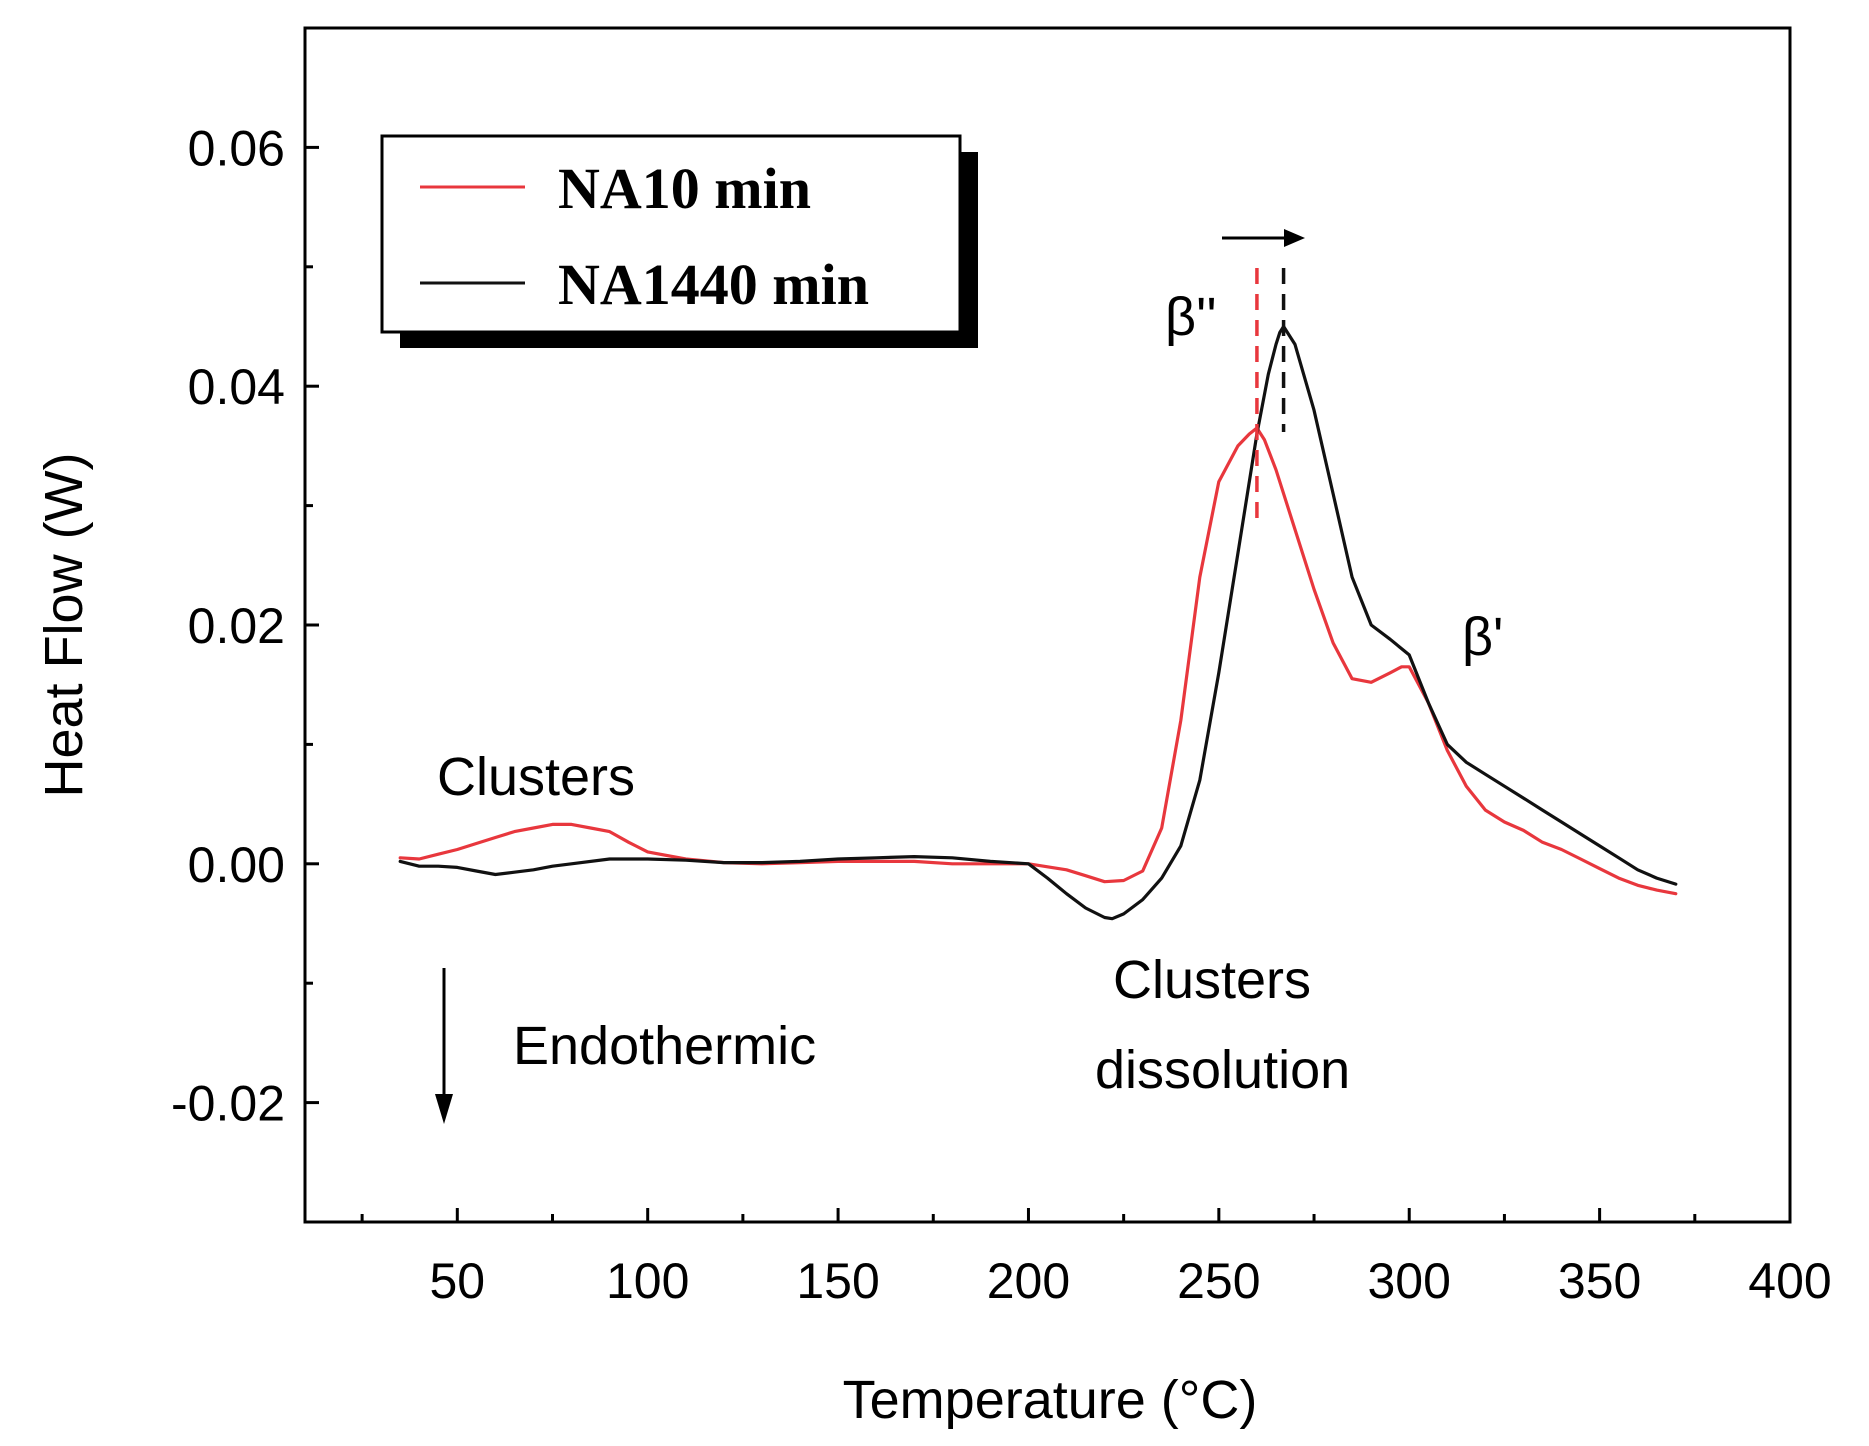 The width and height of the screenshot is (1869, 1446). What do you see at coordinates (236, 865) in the screenshot?
I see `y-tick-label: 0.00` at bounding box center [236, 865].